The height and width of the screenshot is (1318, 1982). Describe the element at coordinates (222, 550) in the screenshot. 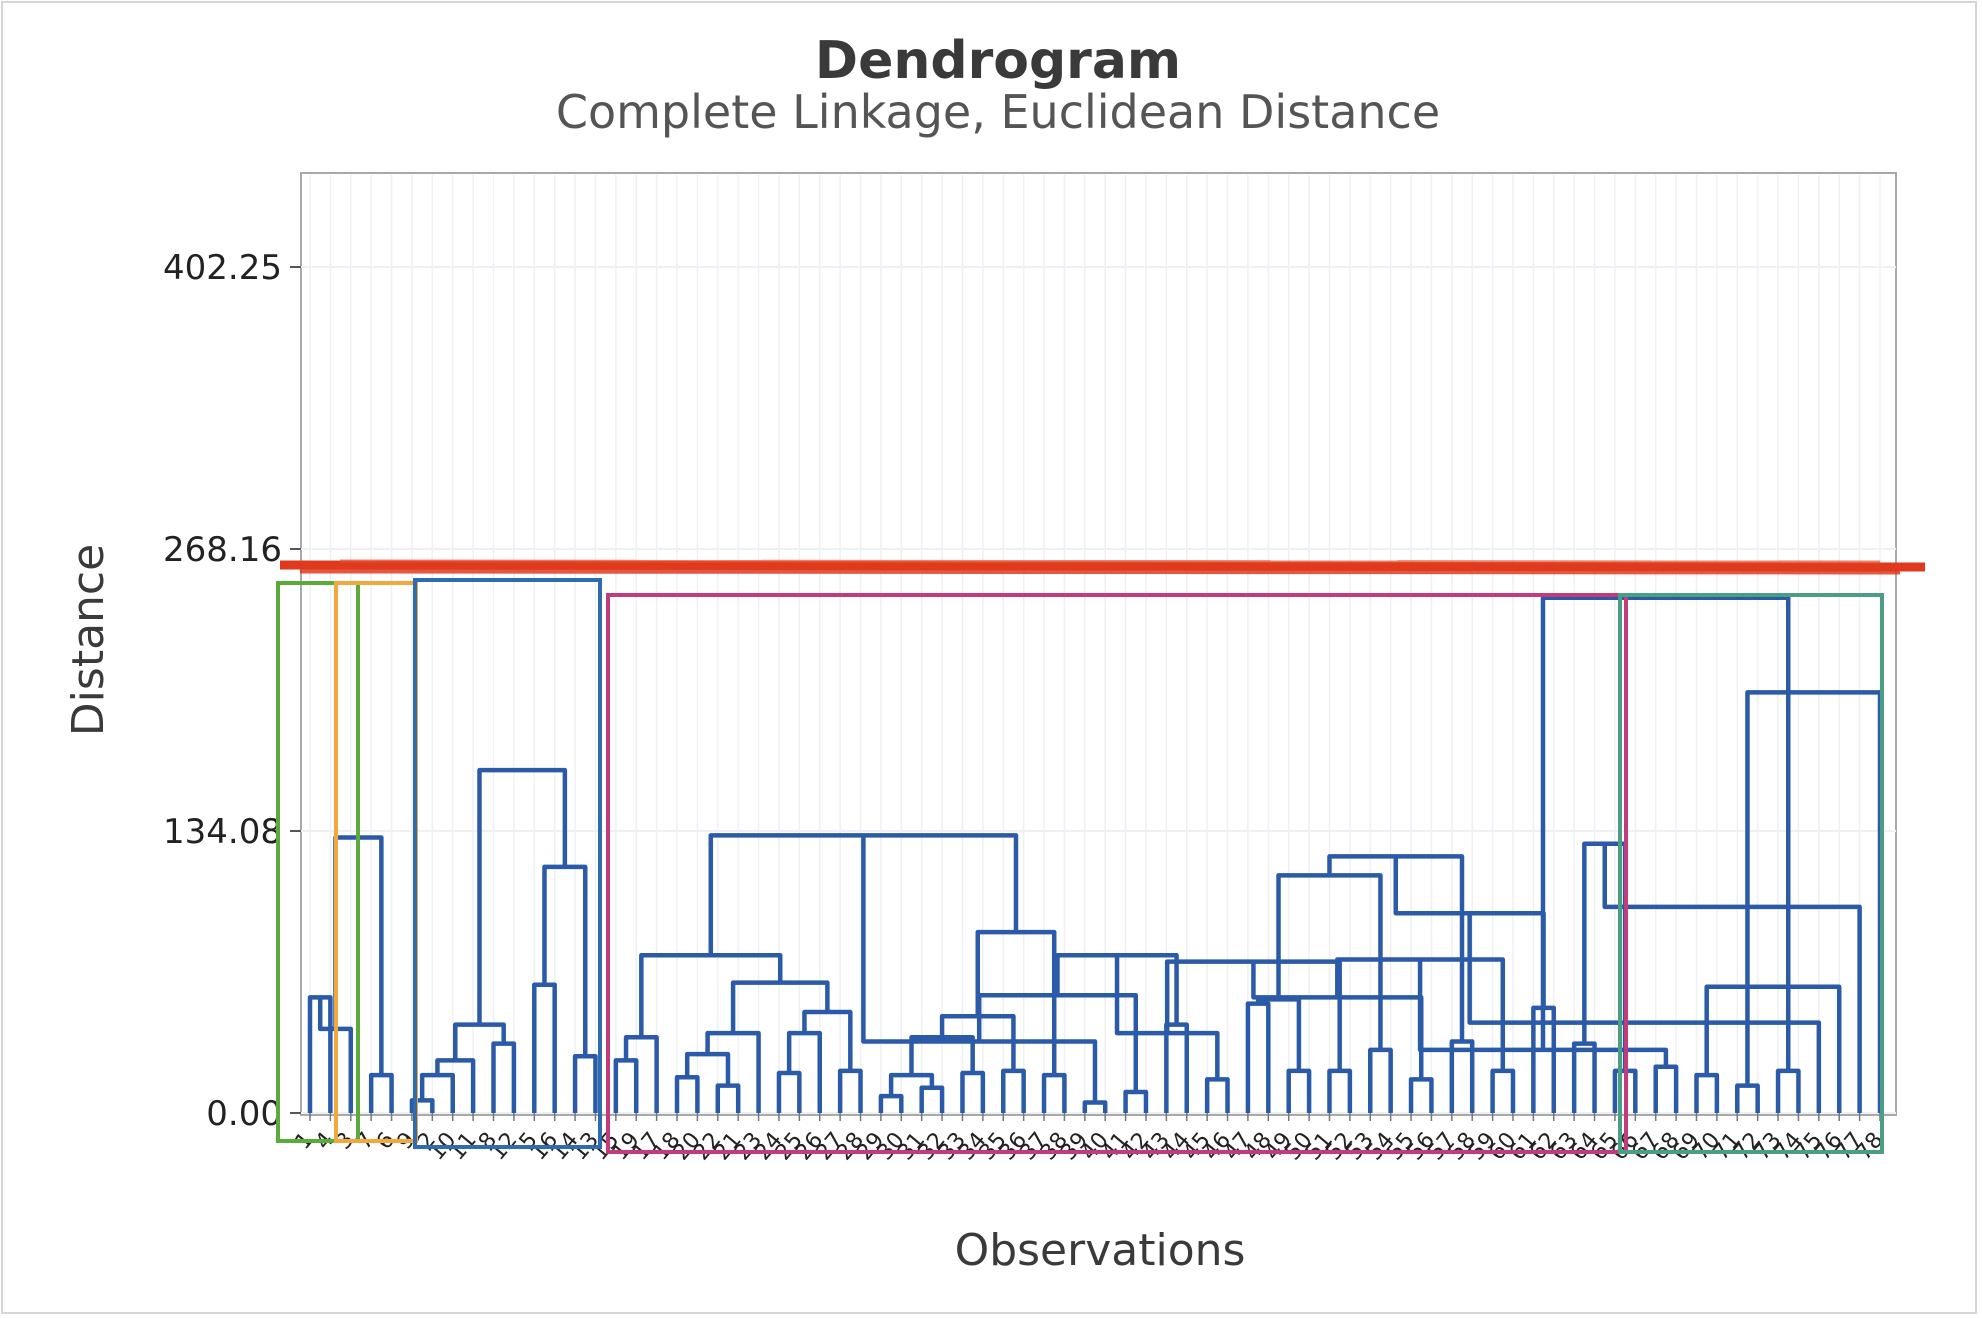

I see `y-tick-label: 268.16` at that location.